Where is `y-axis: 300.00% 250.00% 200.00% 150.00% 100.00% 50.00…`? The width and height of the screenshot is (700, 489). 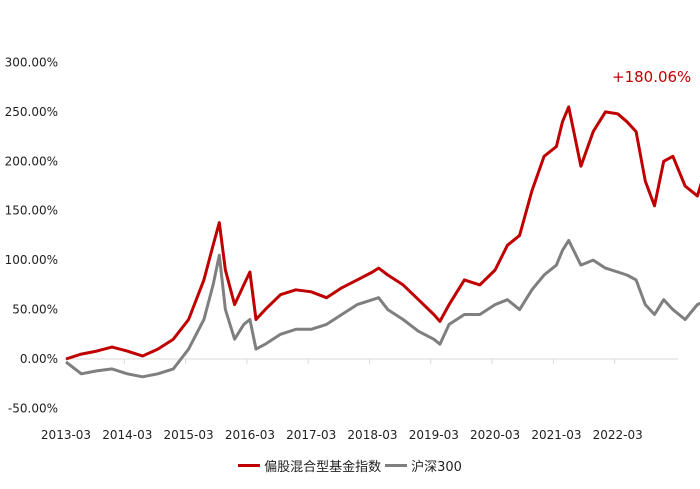 y-axis: 300.00% 250.00% 200.00% 150.00% 100.00% 50.00… is located at coordinates (31, 235).